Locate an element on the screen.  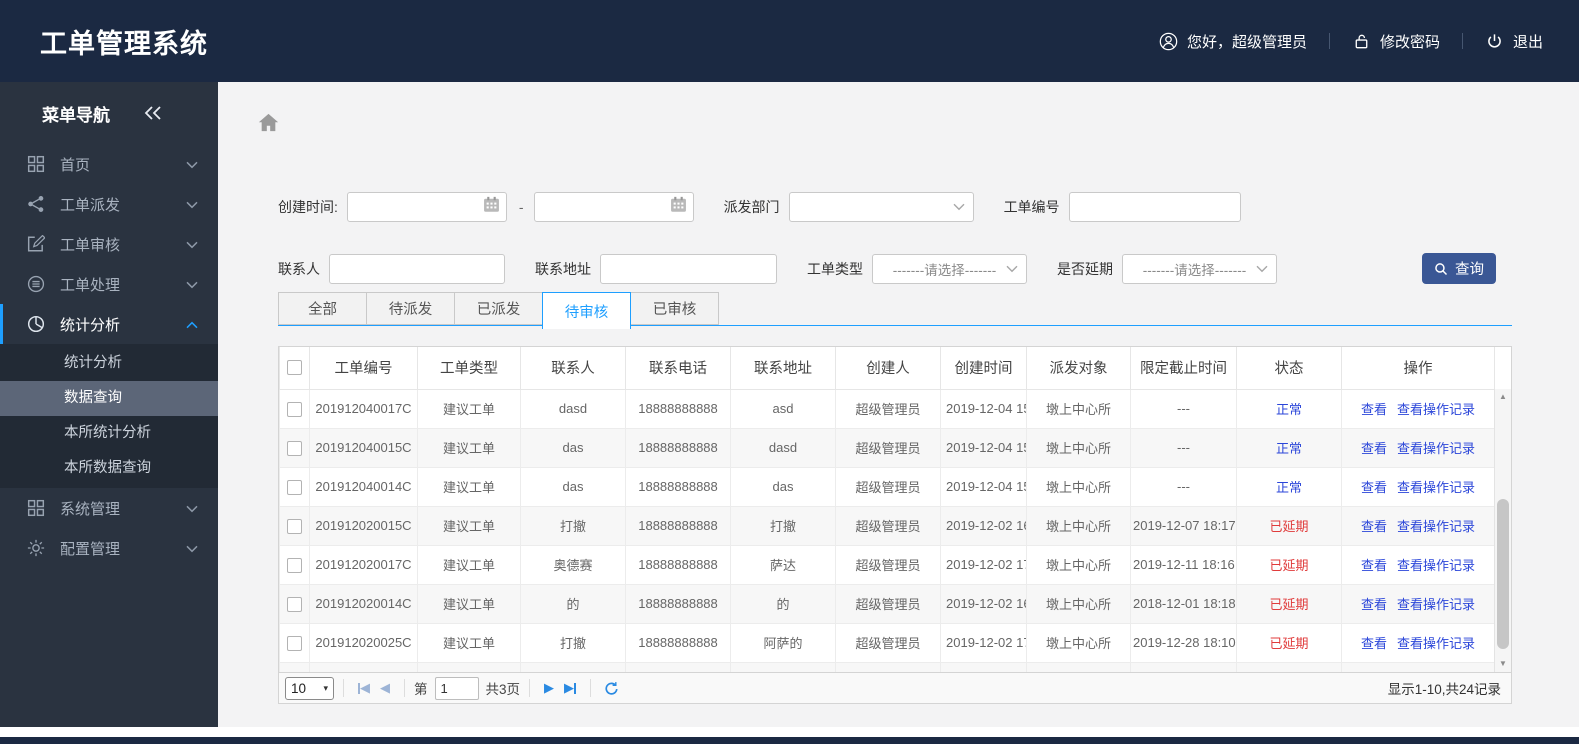
create-time-end-input is located at coordinates (613, 207).